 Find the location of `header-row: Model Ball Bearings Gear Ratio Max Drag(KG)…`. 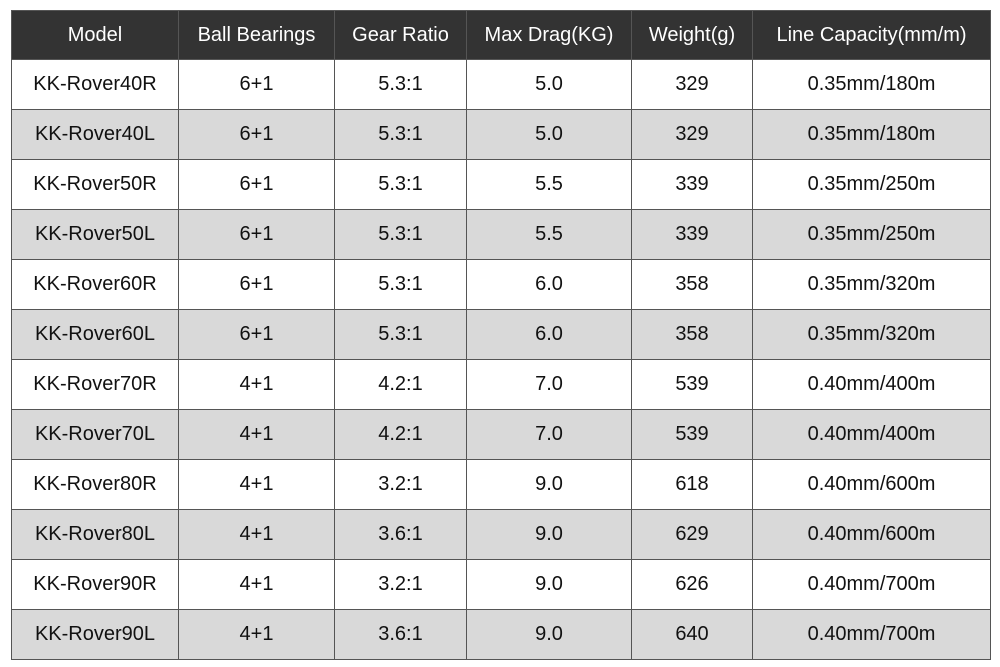

header-row: Model Ball Bearings Gear Ratio Max Drag(KG)… is located at coordinates (501, 35).